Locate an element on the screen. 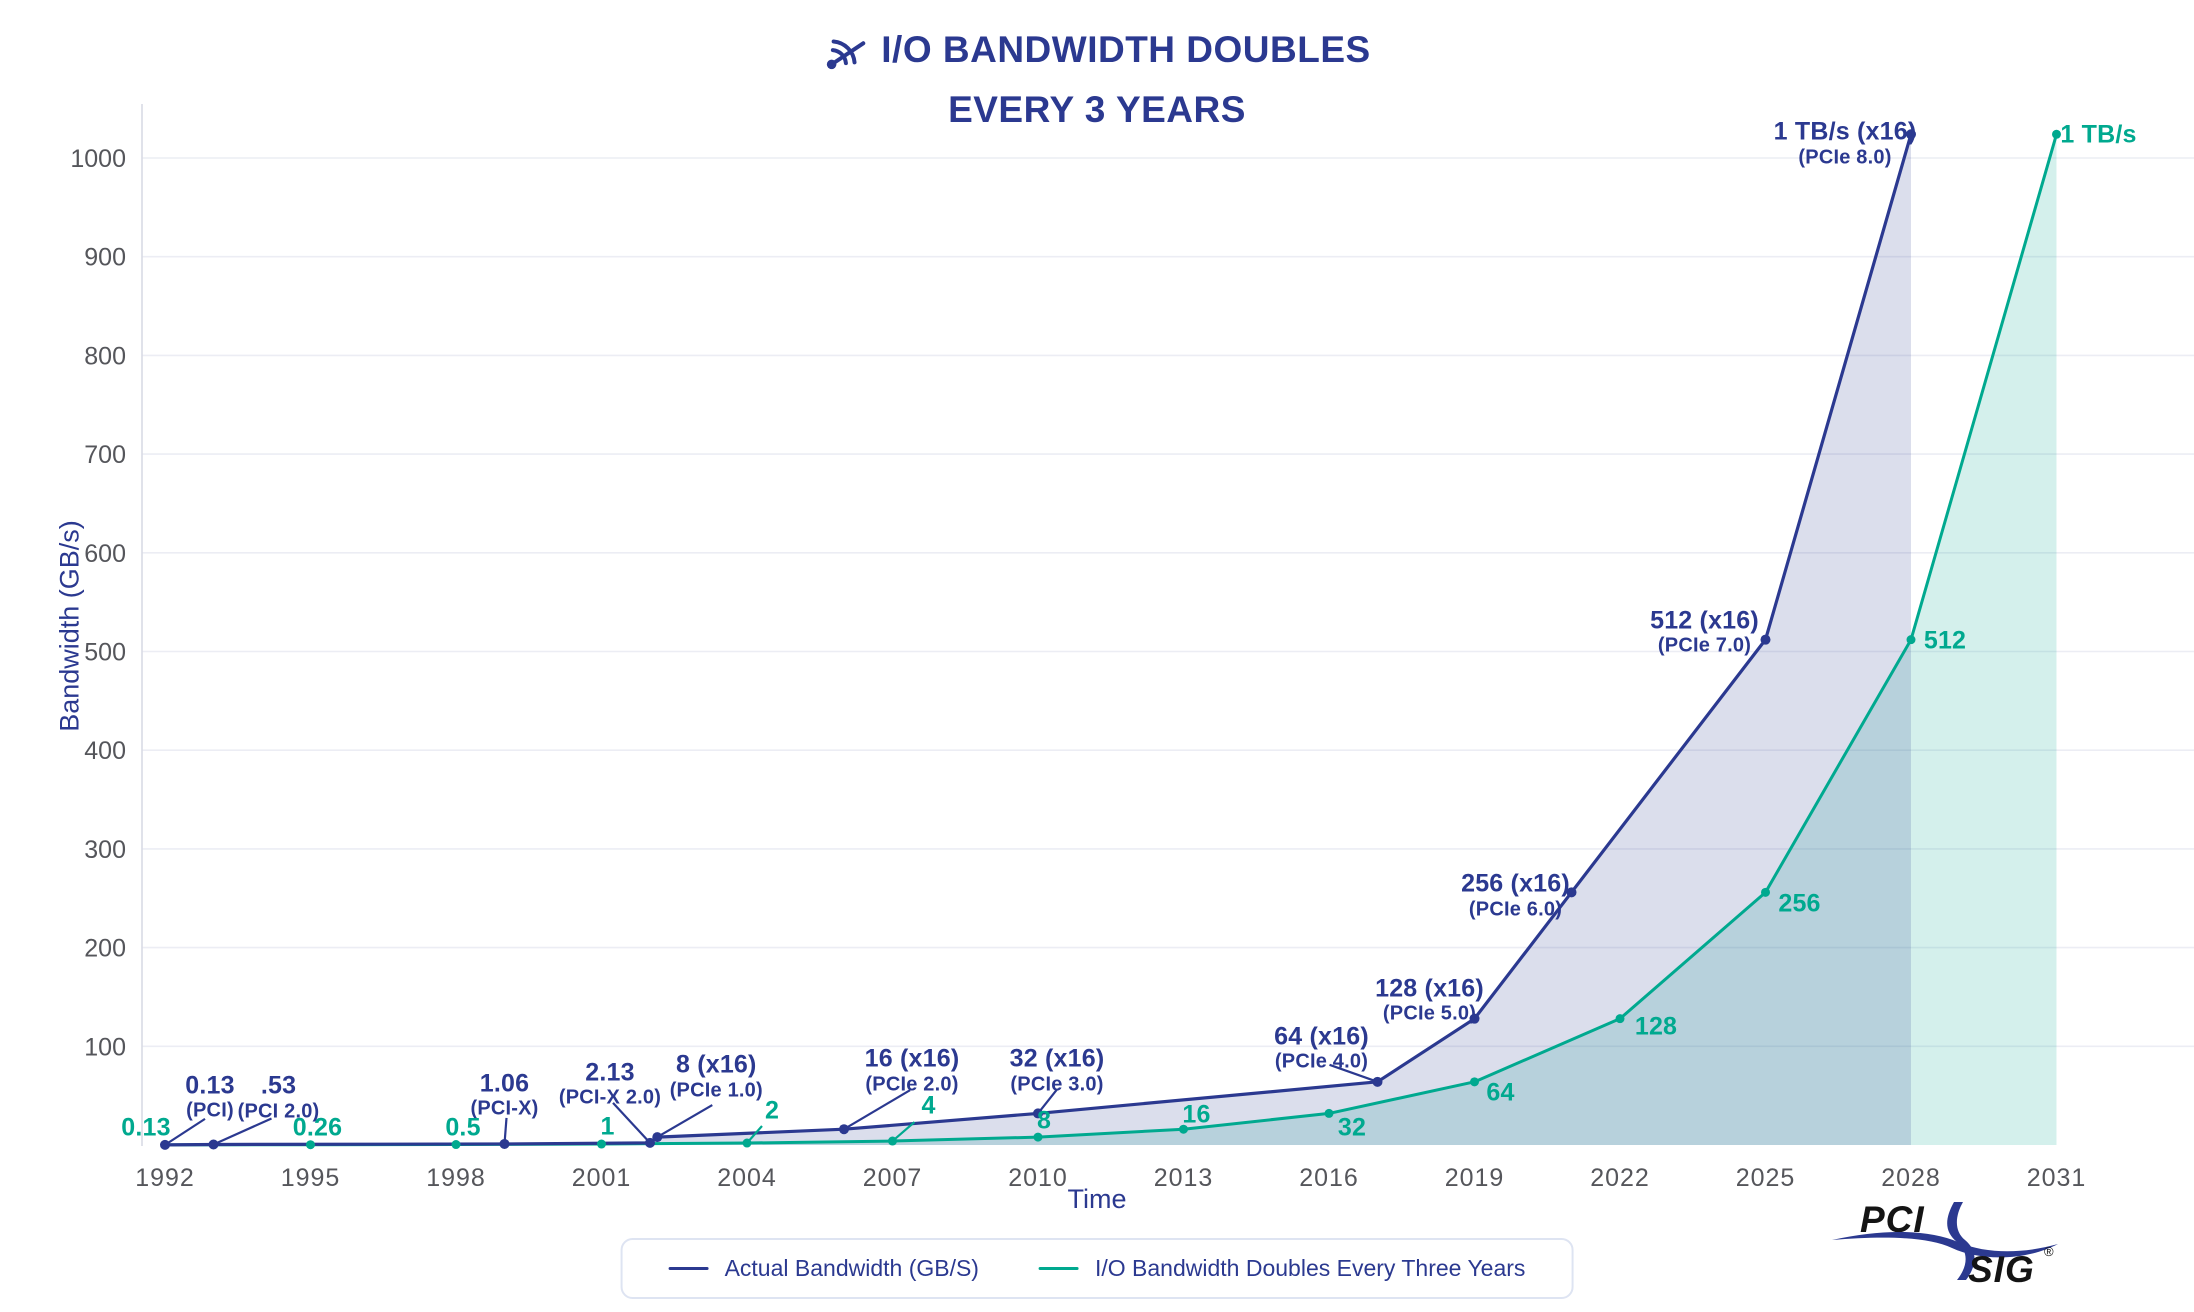 This screenshot has height=1312, width=2194. svg-text: 2031 is located at coordinates (2057, 1178).